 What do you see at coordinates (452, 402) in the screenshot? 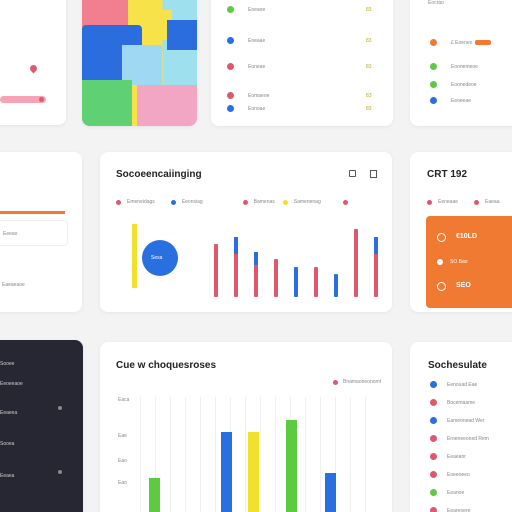
I see `list-item: Bocemaame` at bounding box center [452, 402].